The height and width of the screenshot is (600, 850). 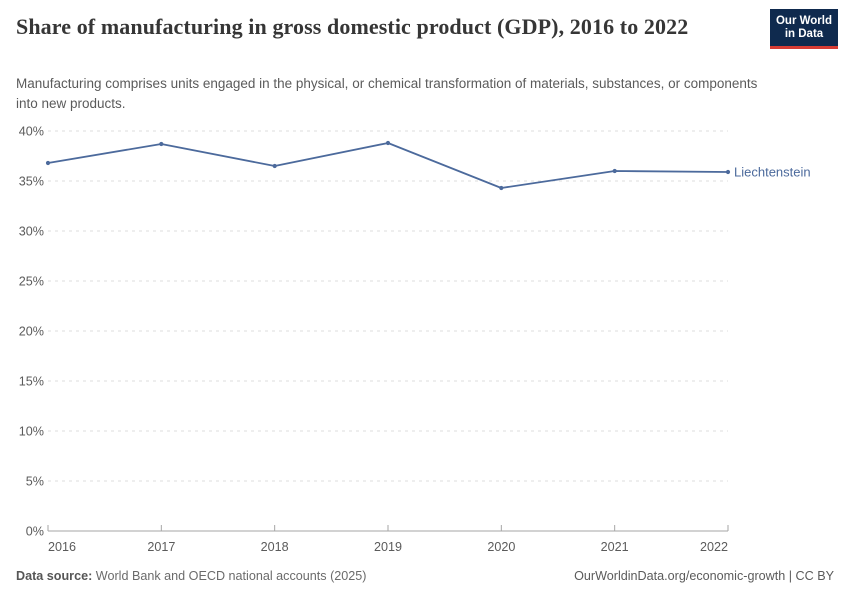 I want to click on owid-logo: Our World in Data, so click(x=804, y=29).